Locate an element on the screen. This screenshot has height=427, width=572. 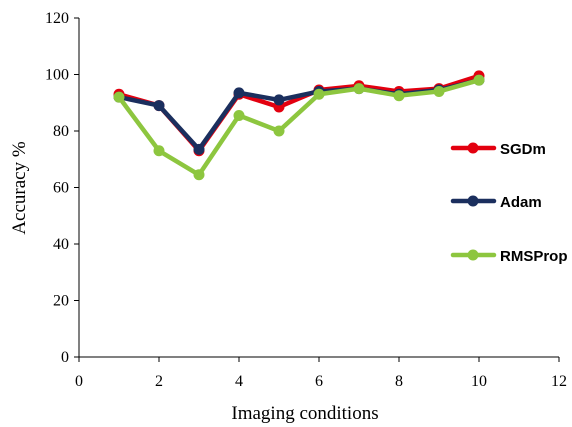
x-tick-label: 2 is located at coordinates (159, 381).